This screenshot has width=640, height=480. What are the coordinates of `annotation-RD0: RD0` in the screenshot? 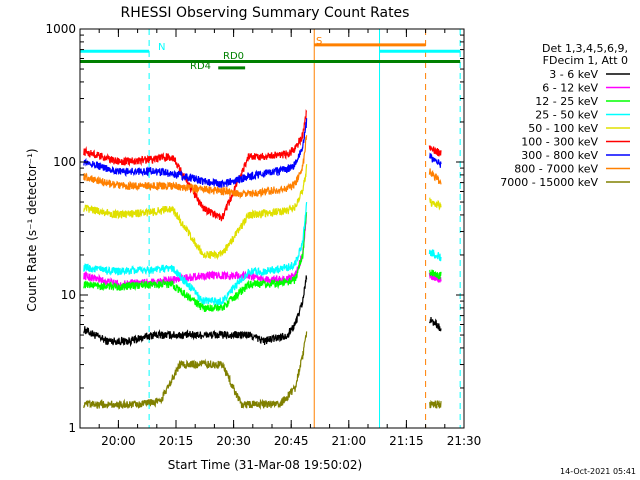 It's located at (233, 56).